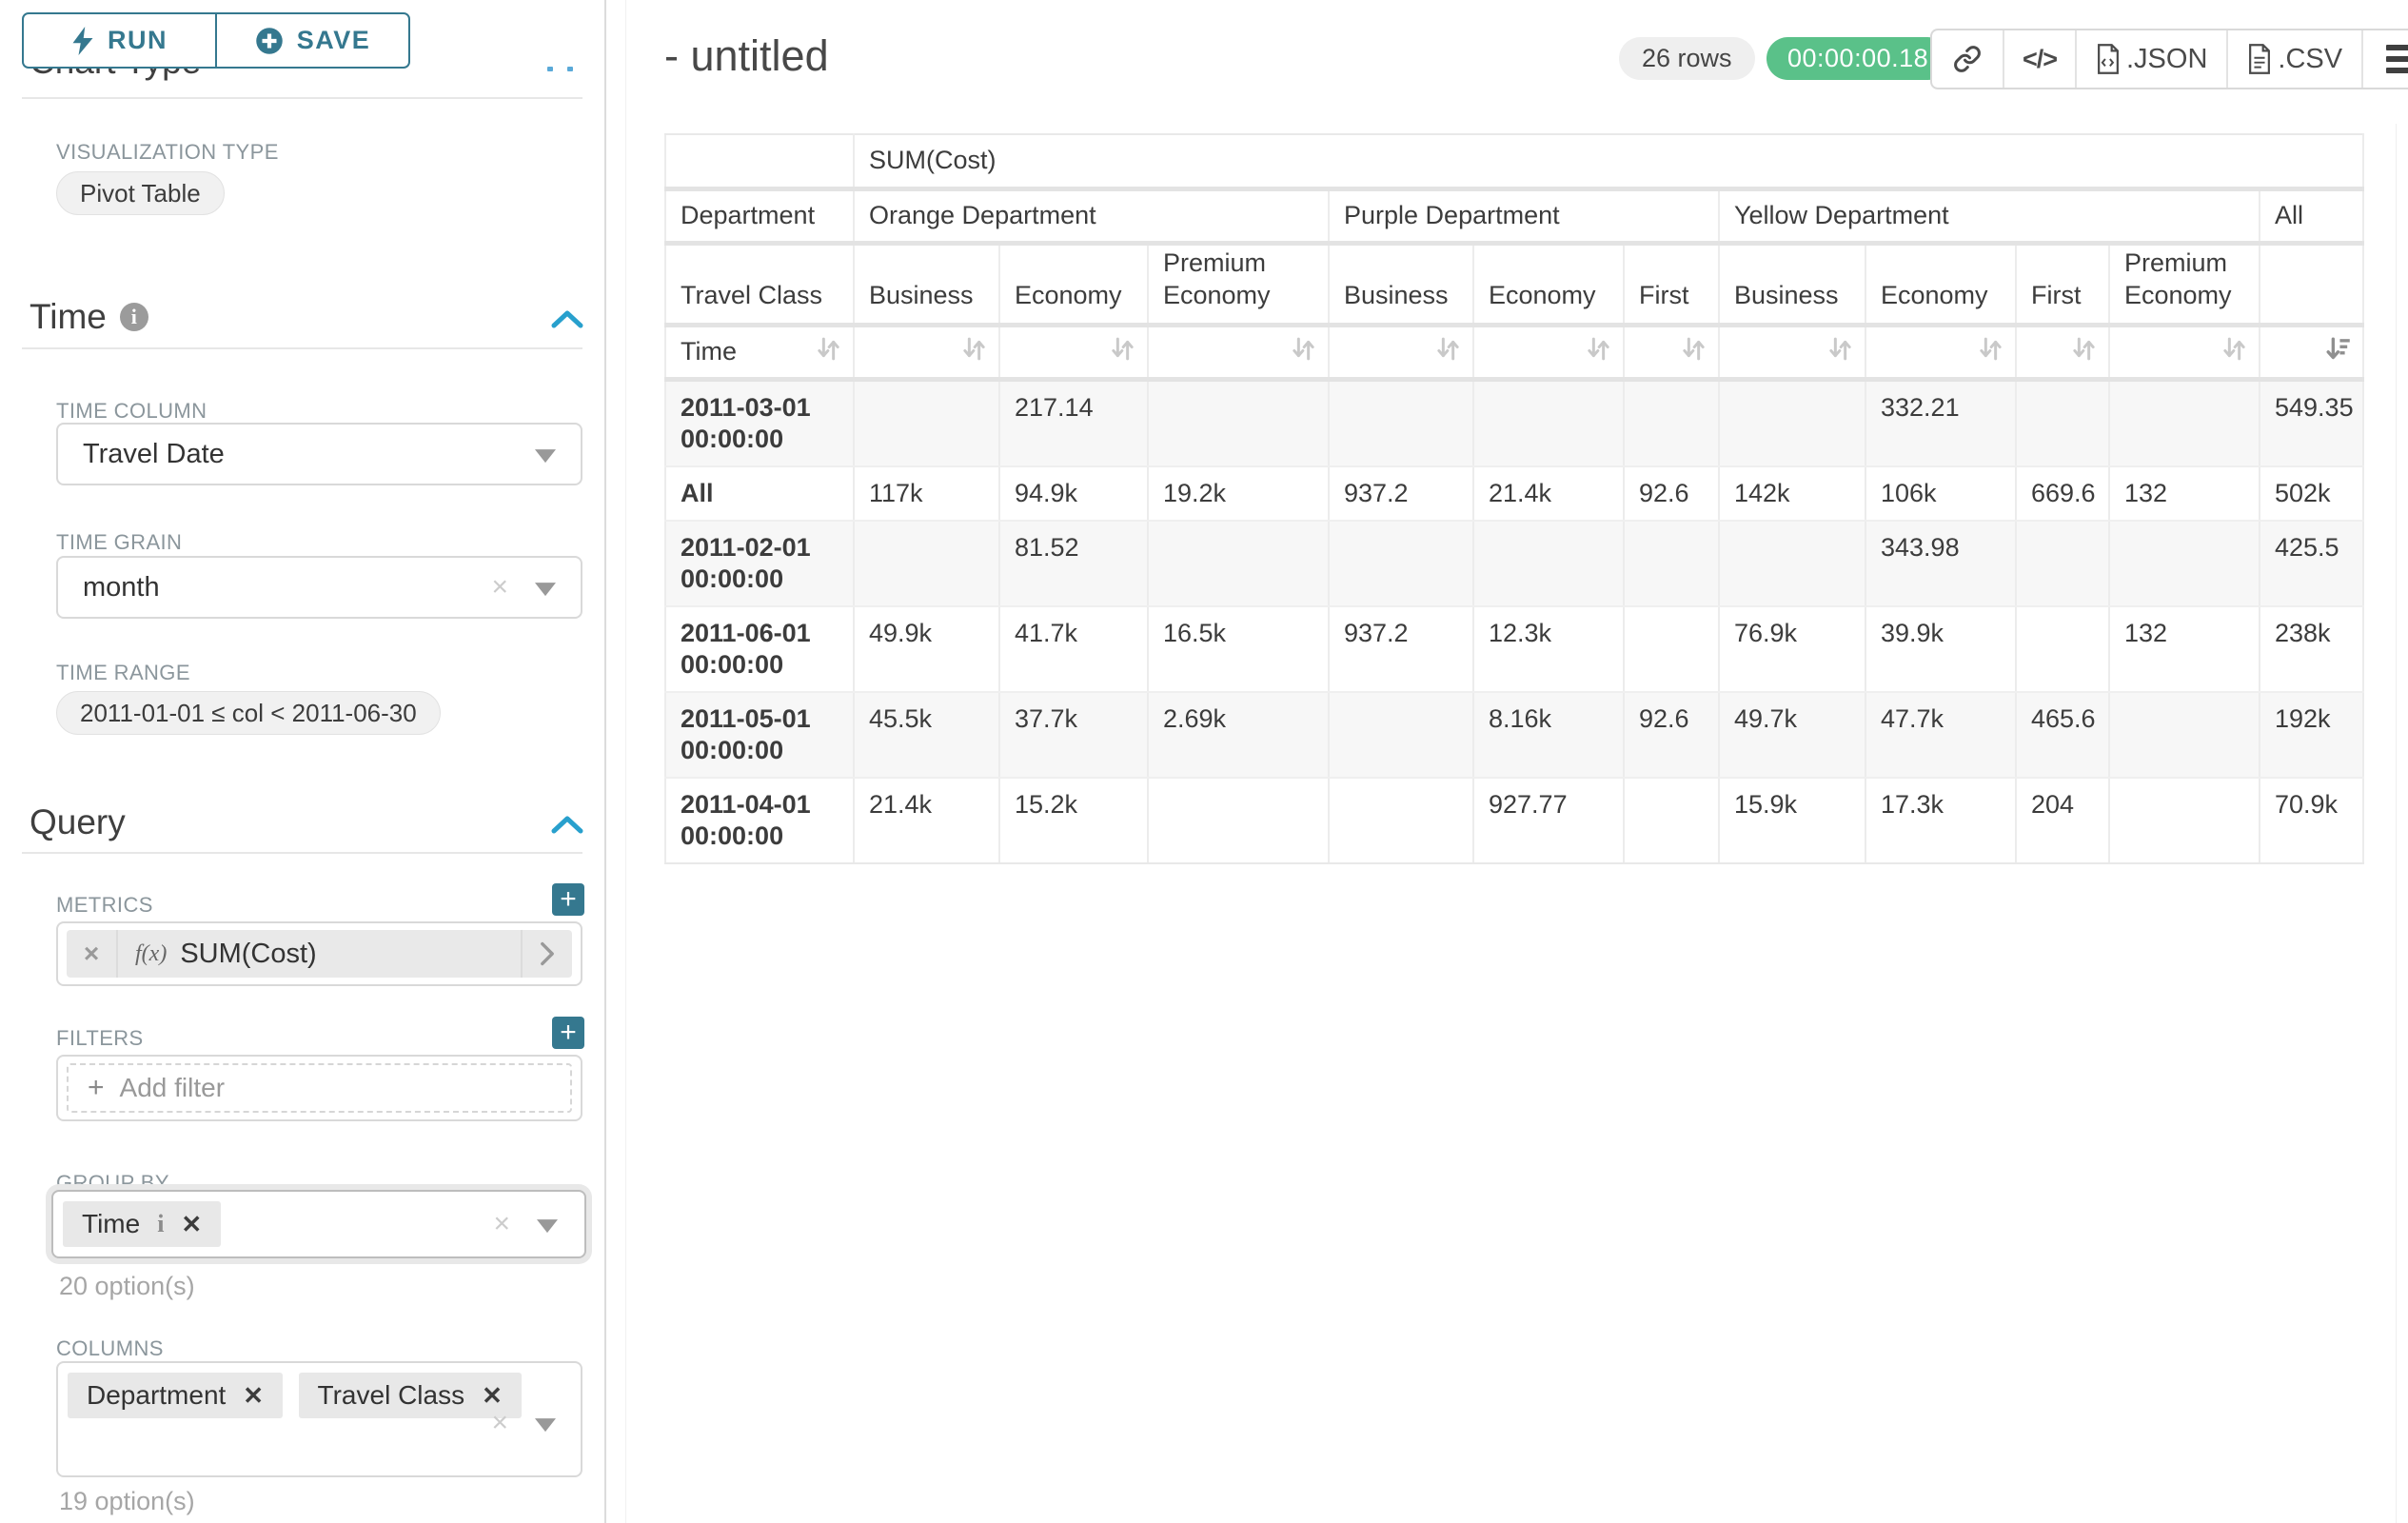  Describe the element at coordinates (1091, 217) in the screenshot. I see `column-group-header: Orange Department` at that location.